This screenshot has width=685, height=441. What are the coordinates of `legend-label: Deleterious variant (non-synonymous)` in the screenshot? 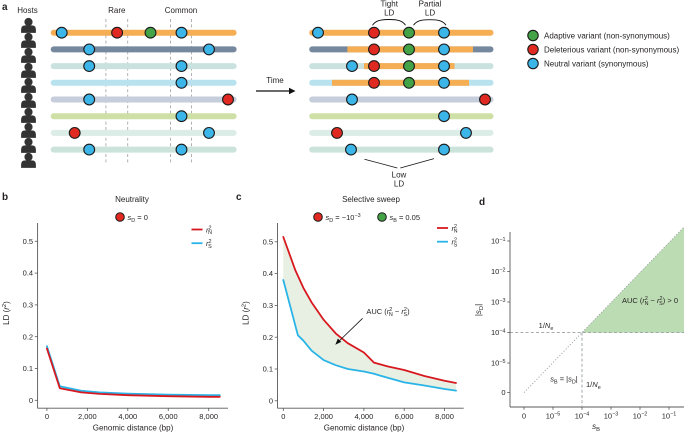 It's located at (612, 49).